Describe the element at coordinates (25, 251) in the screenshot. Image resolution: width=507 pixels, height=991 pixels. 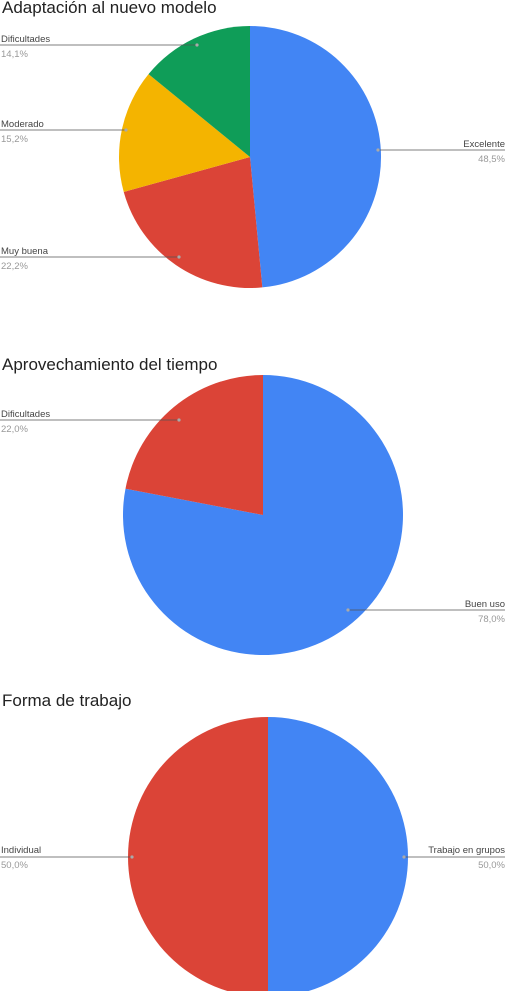
I see `slice-label: Muy buena` at that location.